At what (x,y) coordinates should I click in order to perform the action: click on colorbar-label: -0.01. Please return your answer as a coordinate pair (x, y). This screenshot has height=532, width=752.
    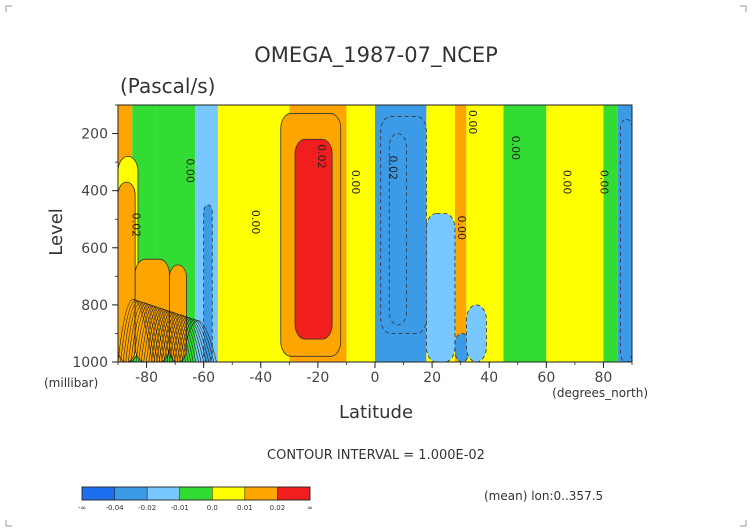
    Looking at the image, I should click on (180, 508).